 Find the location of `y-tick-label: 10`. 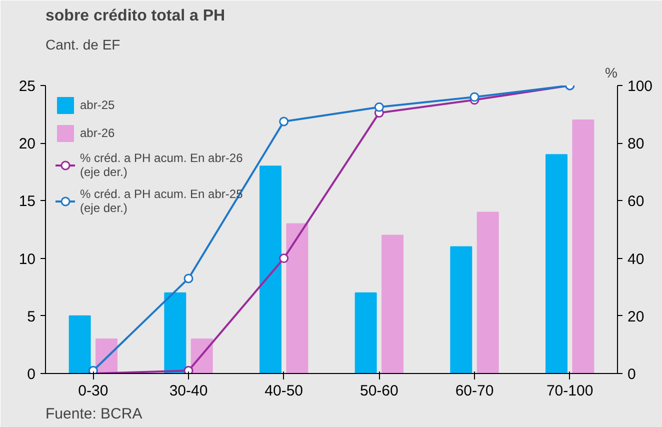

y-tick-label: 10 is located at coordinates (27, 259).